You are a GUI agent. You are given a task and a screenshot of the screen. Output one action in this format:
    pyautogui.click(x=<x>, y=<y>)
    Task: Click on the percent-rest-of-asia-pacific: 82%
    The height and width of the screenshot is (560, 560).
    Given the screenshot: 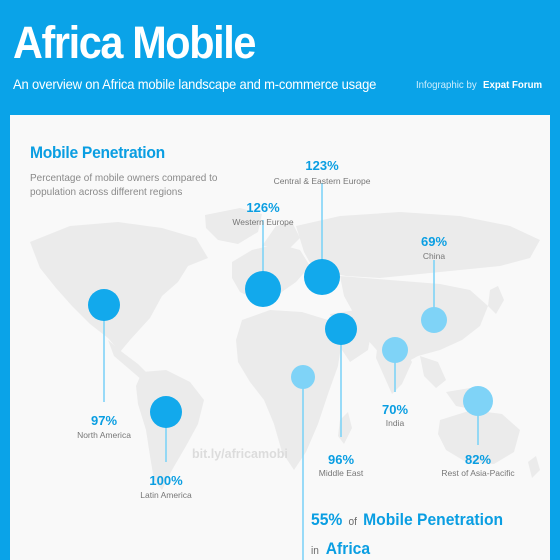 What is the action you would take?
    pyautogui.click(x=478, y=459)
    